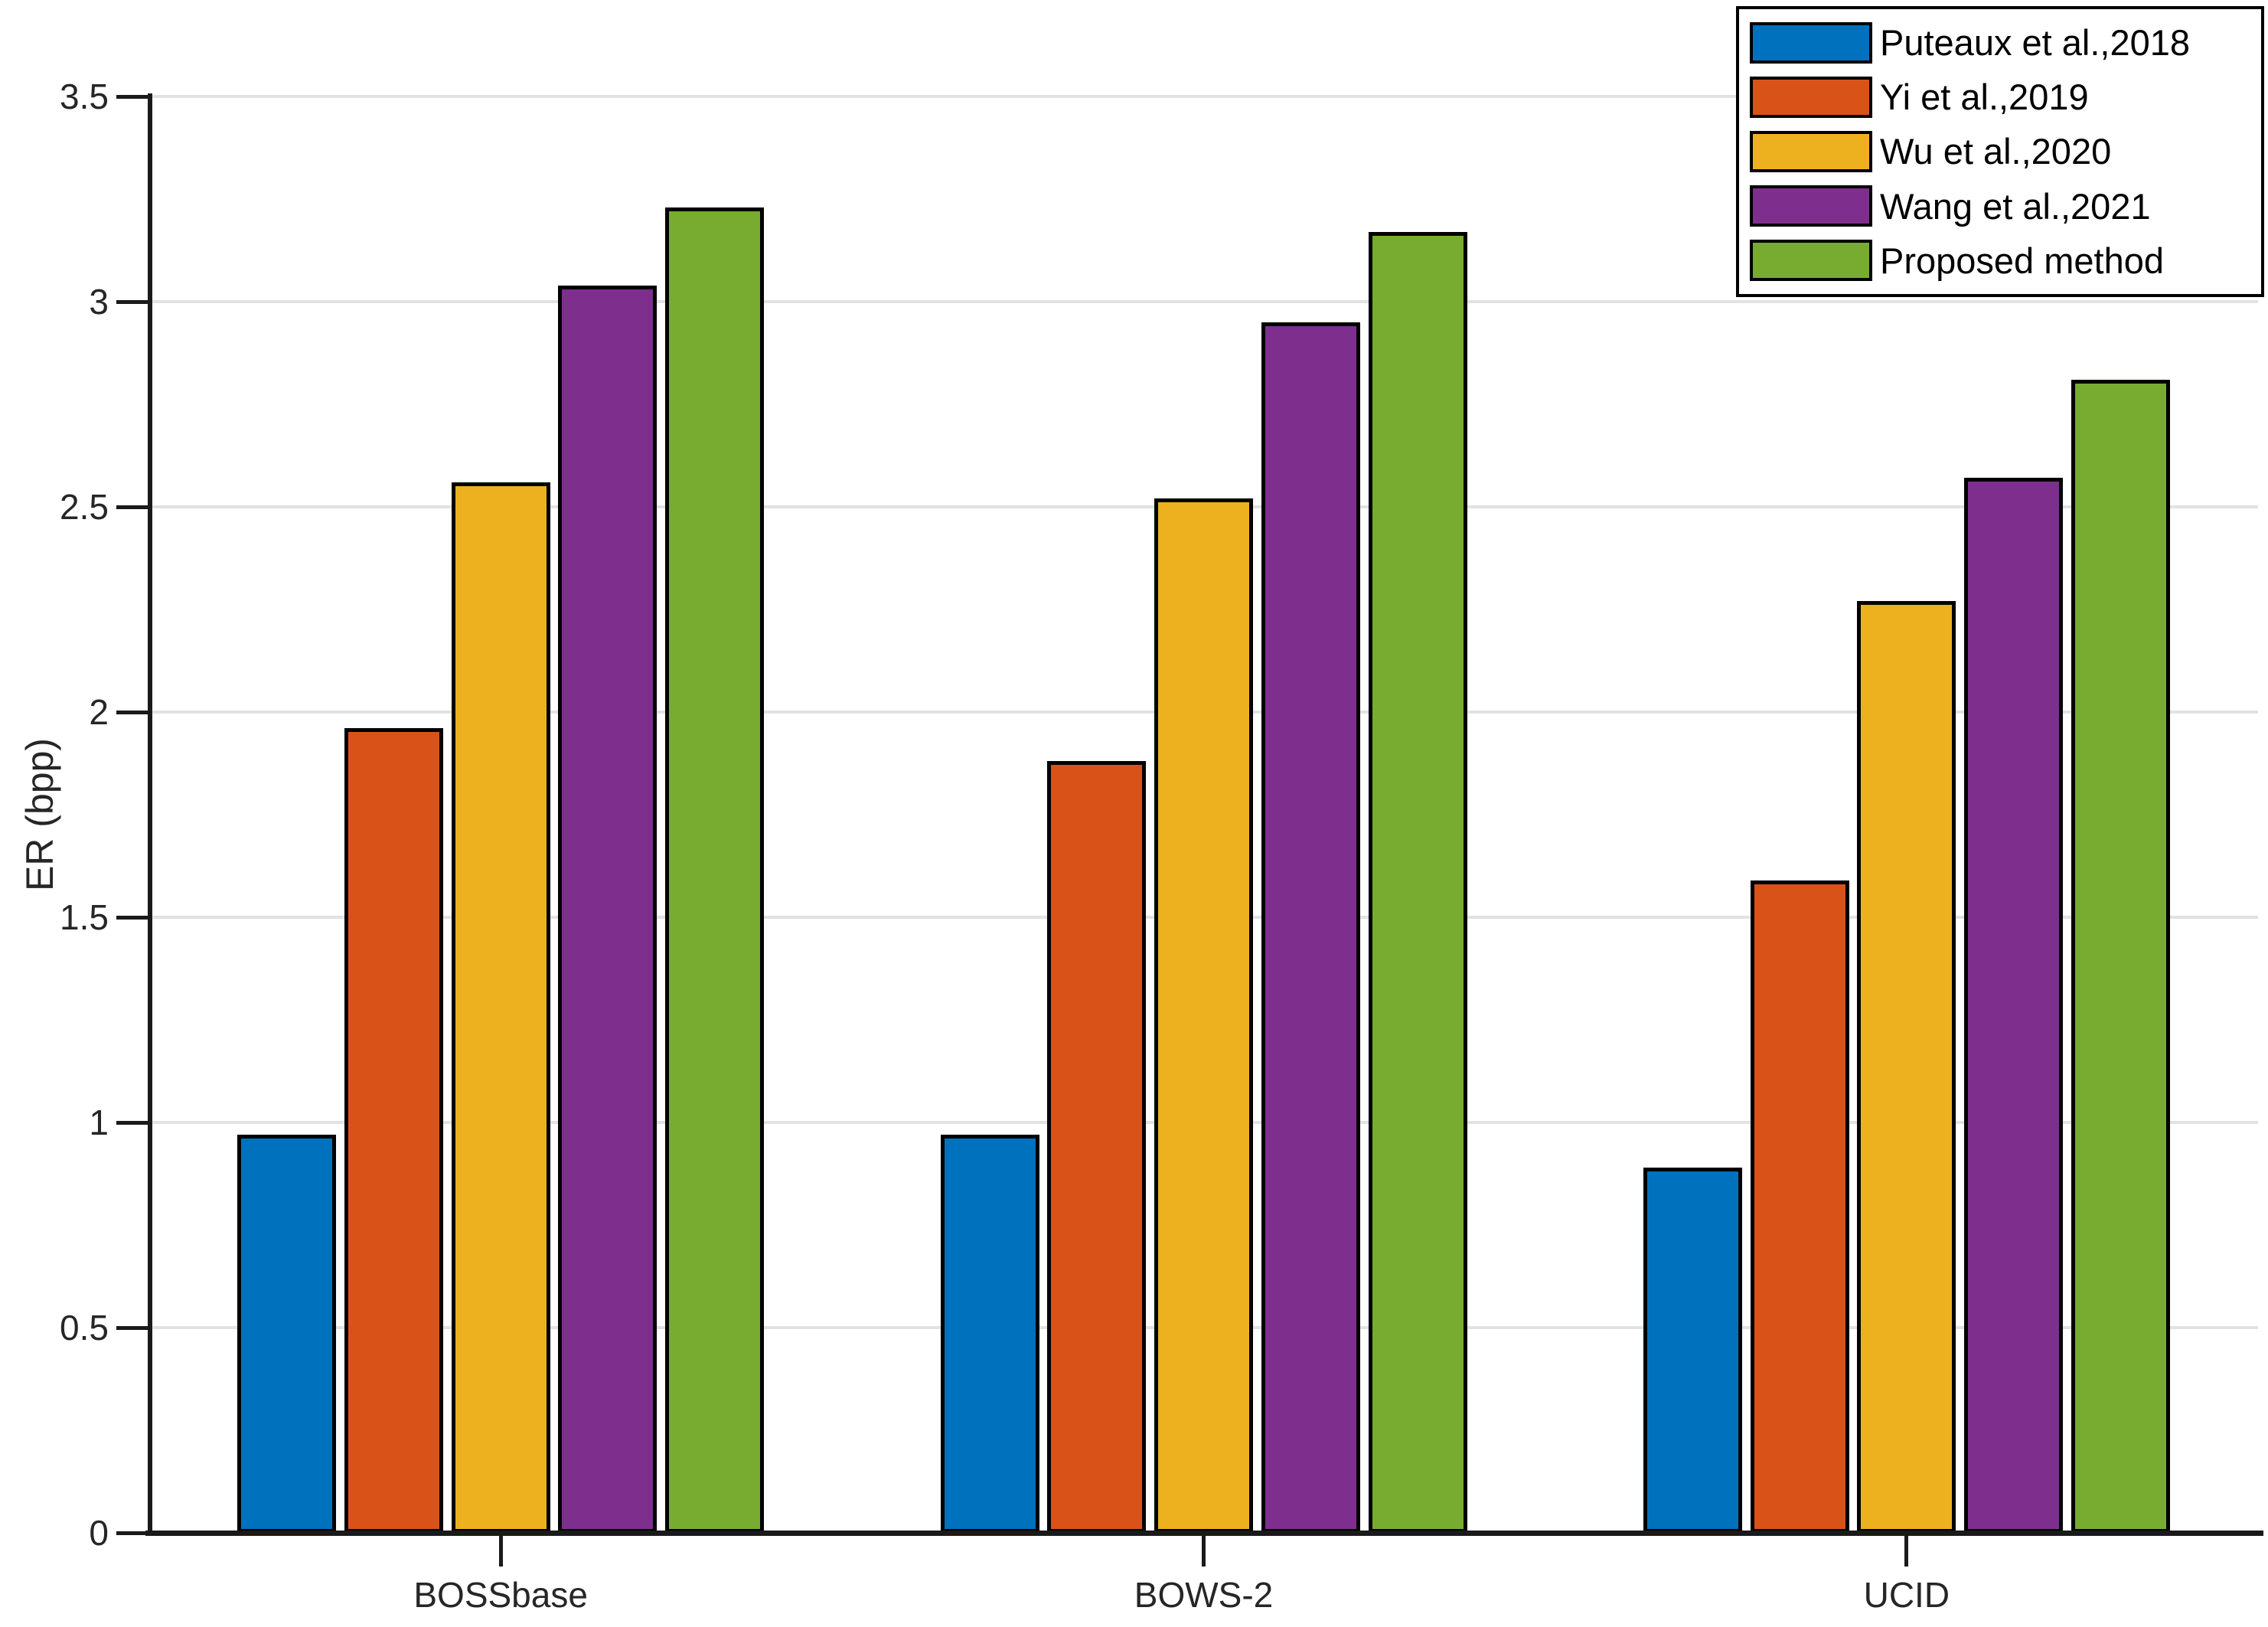 This screenshot has width=2268, height=1627. Describe the element at coordinates (99, 1533) in the screenshot. I see `y-tick-label: 0` at that location.